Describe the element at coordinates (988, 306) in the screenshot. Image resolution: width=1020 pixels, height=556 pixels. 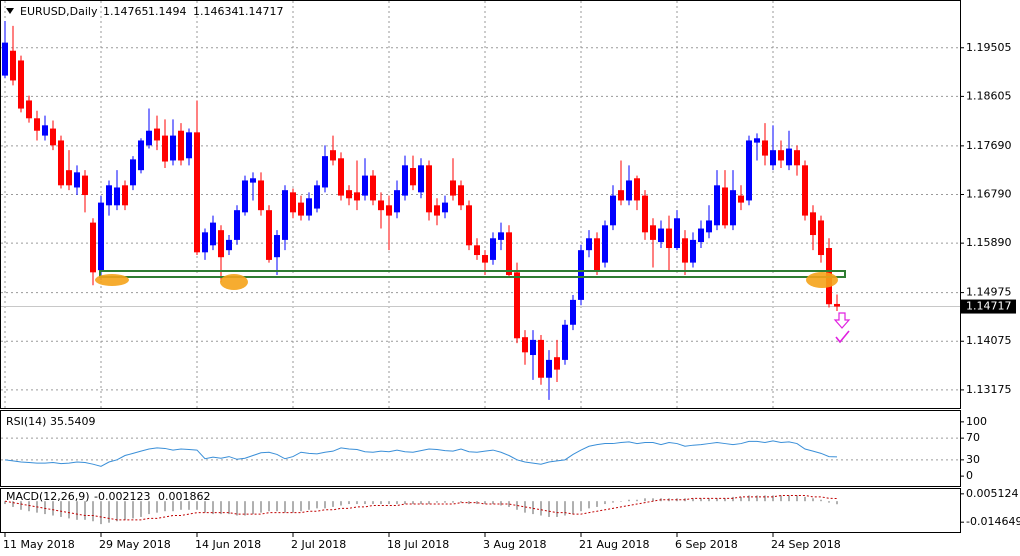
I see `last-price-box` at that location.